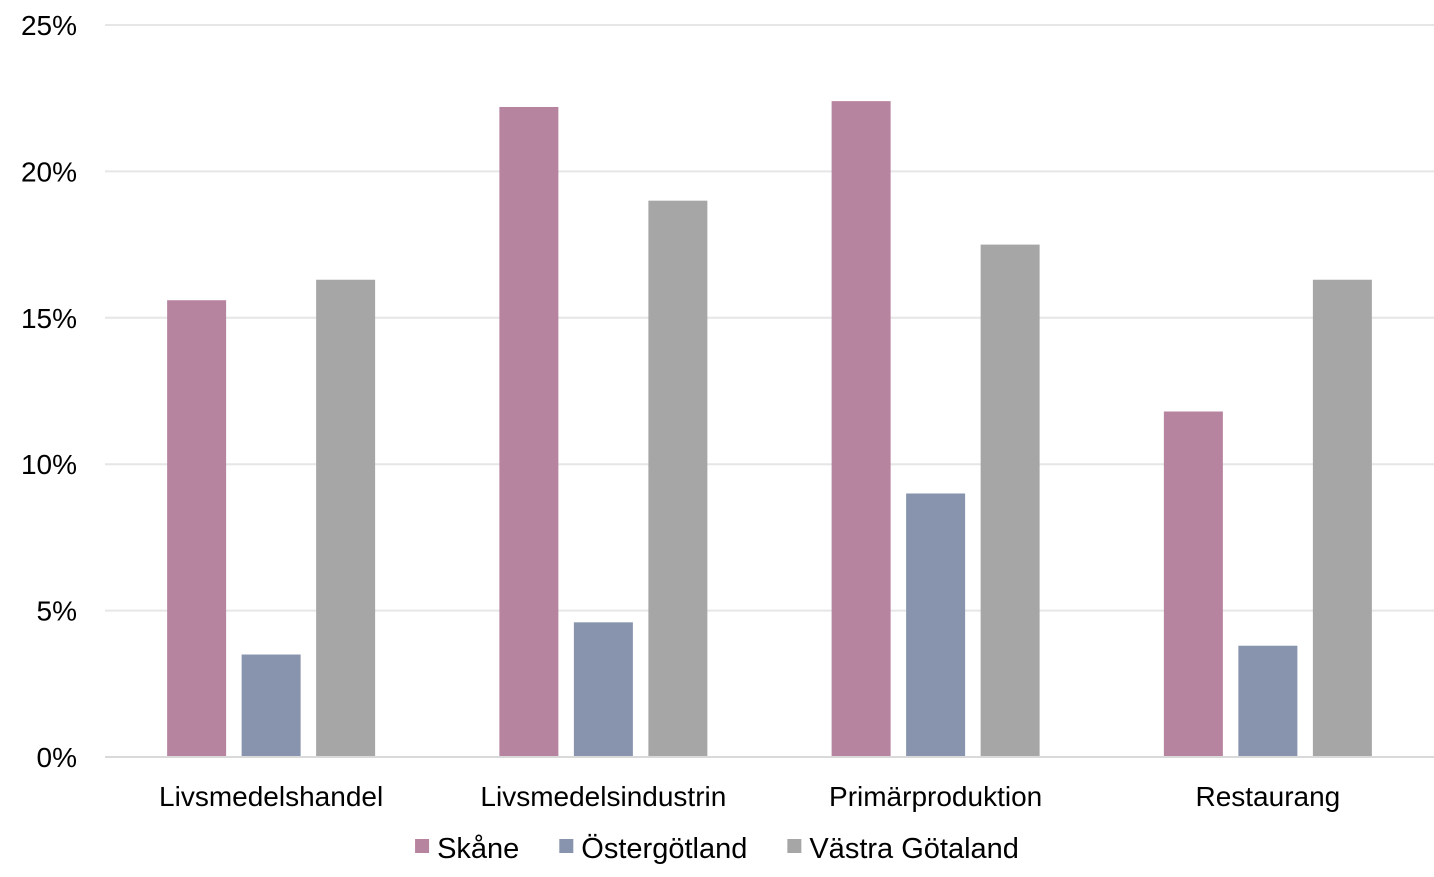 Image resolution: width=1434 pixels, height=877 pixels. Describe the element at coordinates (935, 796) in the screenshot. I see `x-category-label: Primärproduktion` at that location.